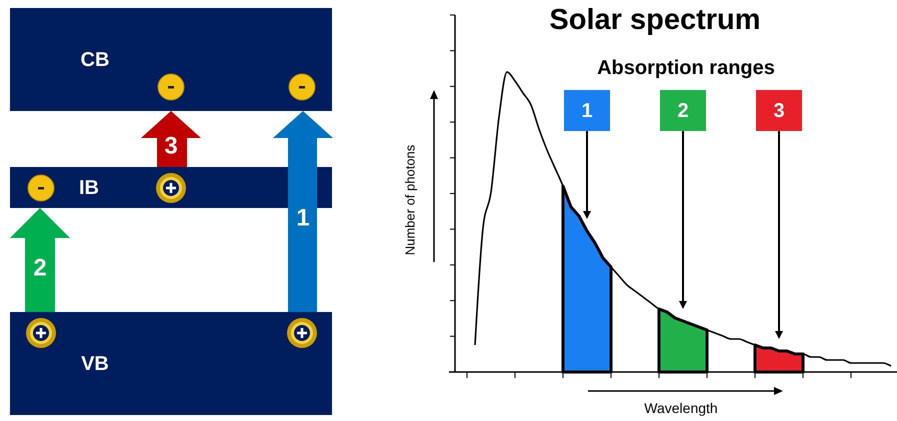 The height and width of the screenshot is (421, 897). I want to click on text: IB, so click(89, 188).